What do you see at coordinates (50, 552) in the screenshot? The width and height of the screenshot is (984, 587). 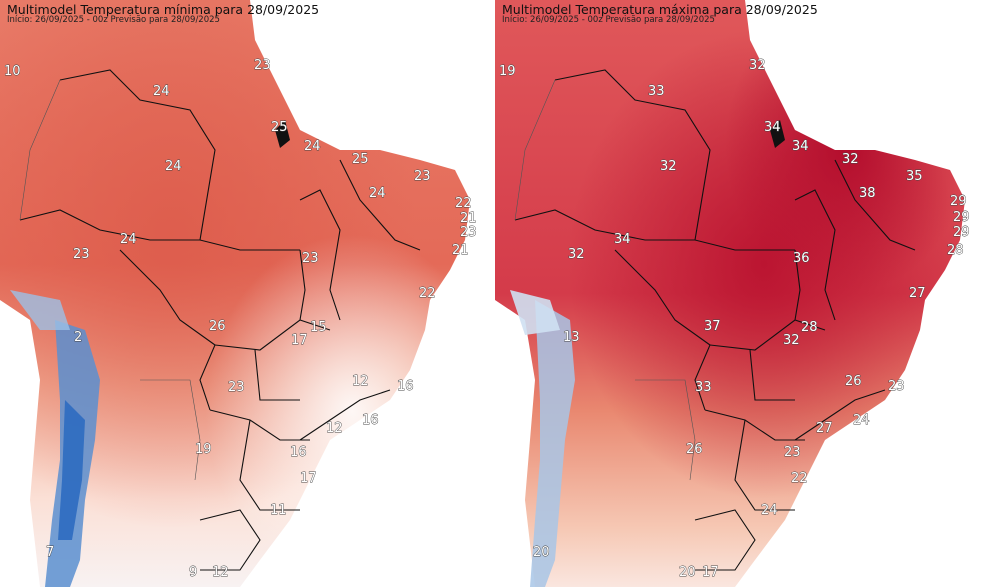 I see `min-label: 7` at bounding box center [50, 552].